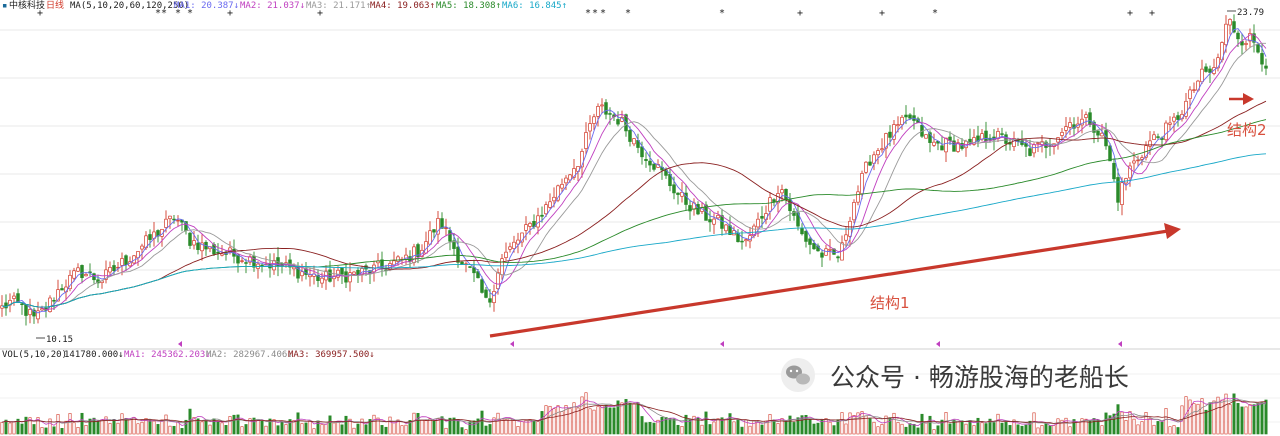  I want to click on structure1-arrowhead, so click(1172, 231).